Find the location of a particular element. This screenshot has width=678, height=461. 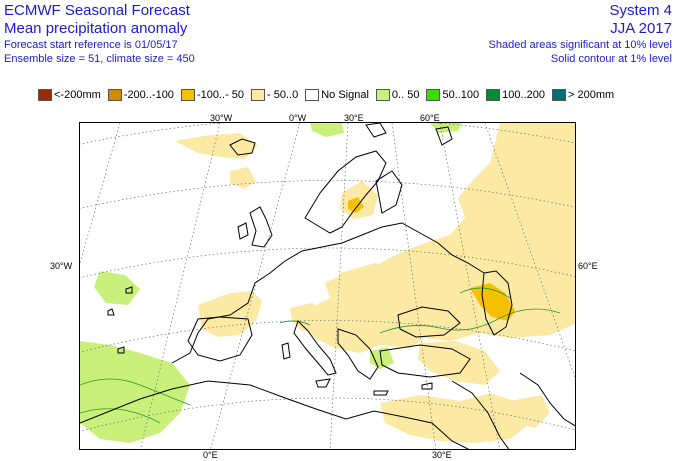

lon-label-top: 60°E is located at coordinates (430, 118).